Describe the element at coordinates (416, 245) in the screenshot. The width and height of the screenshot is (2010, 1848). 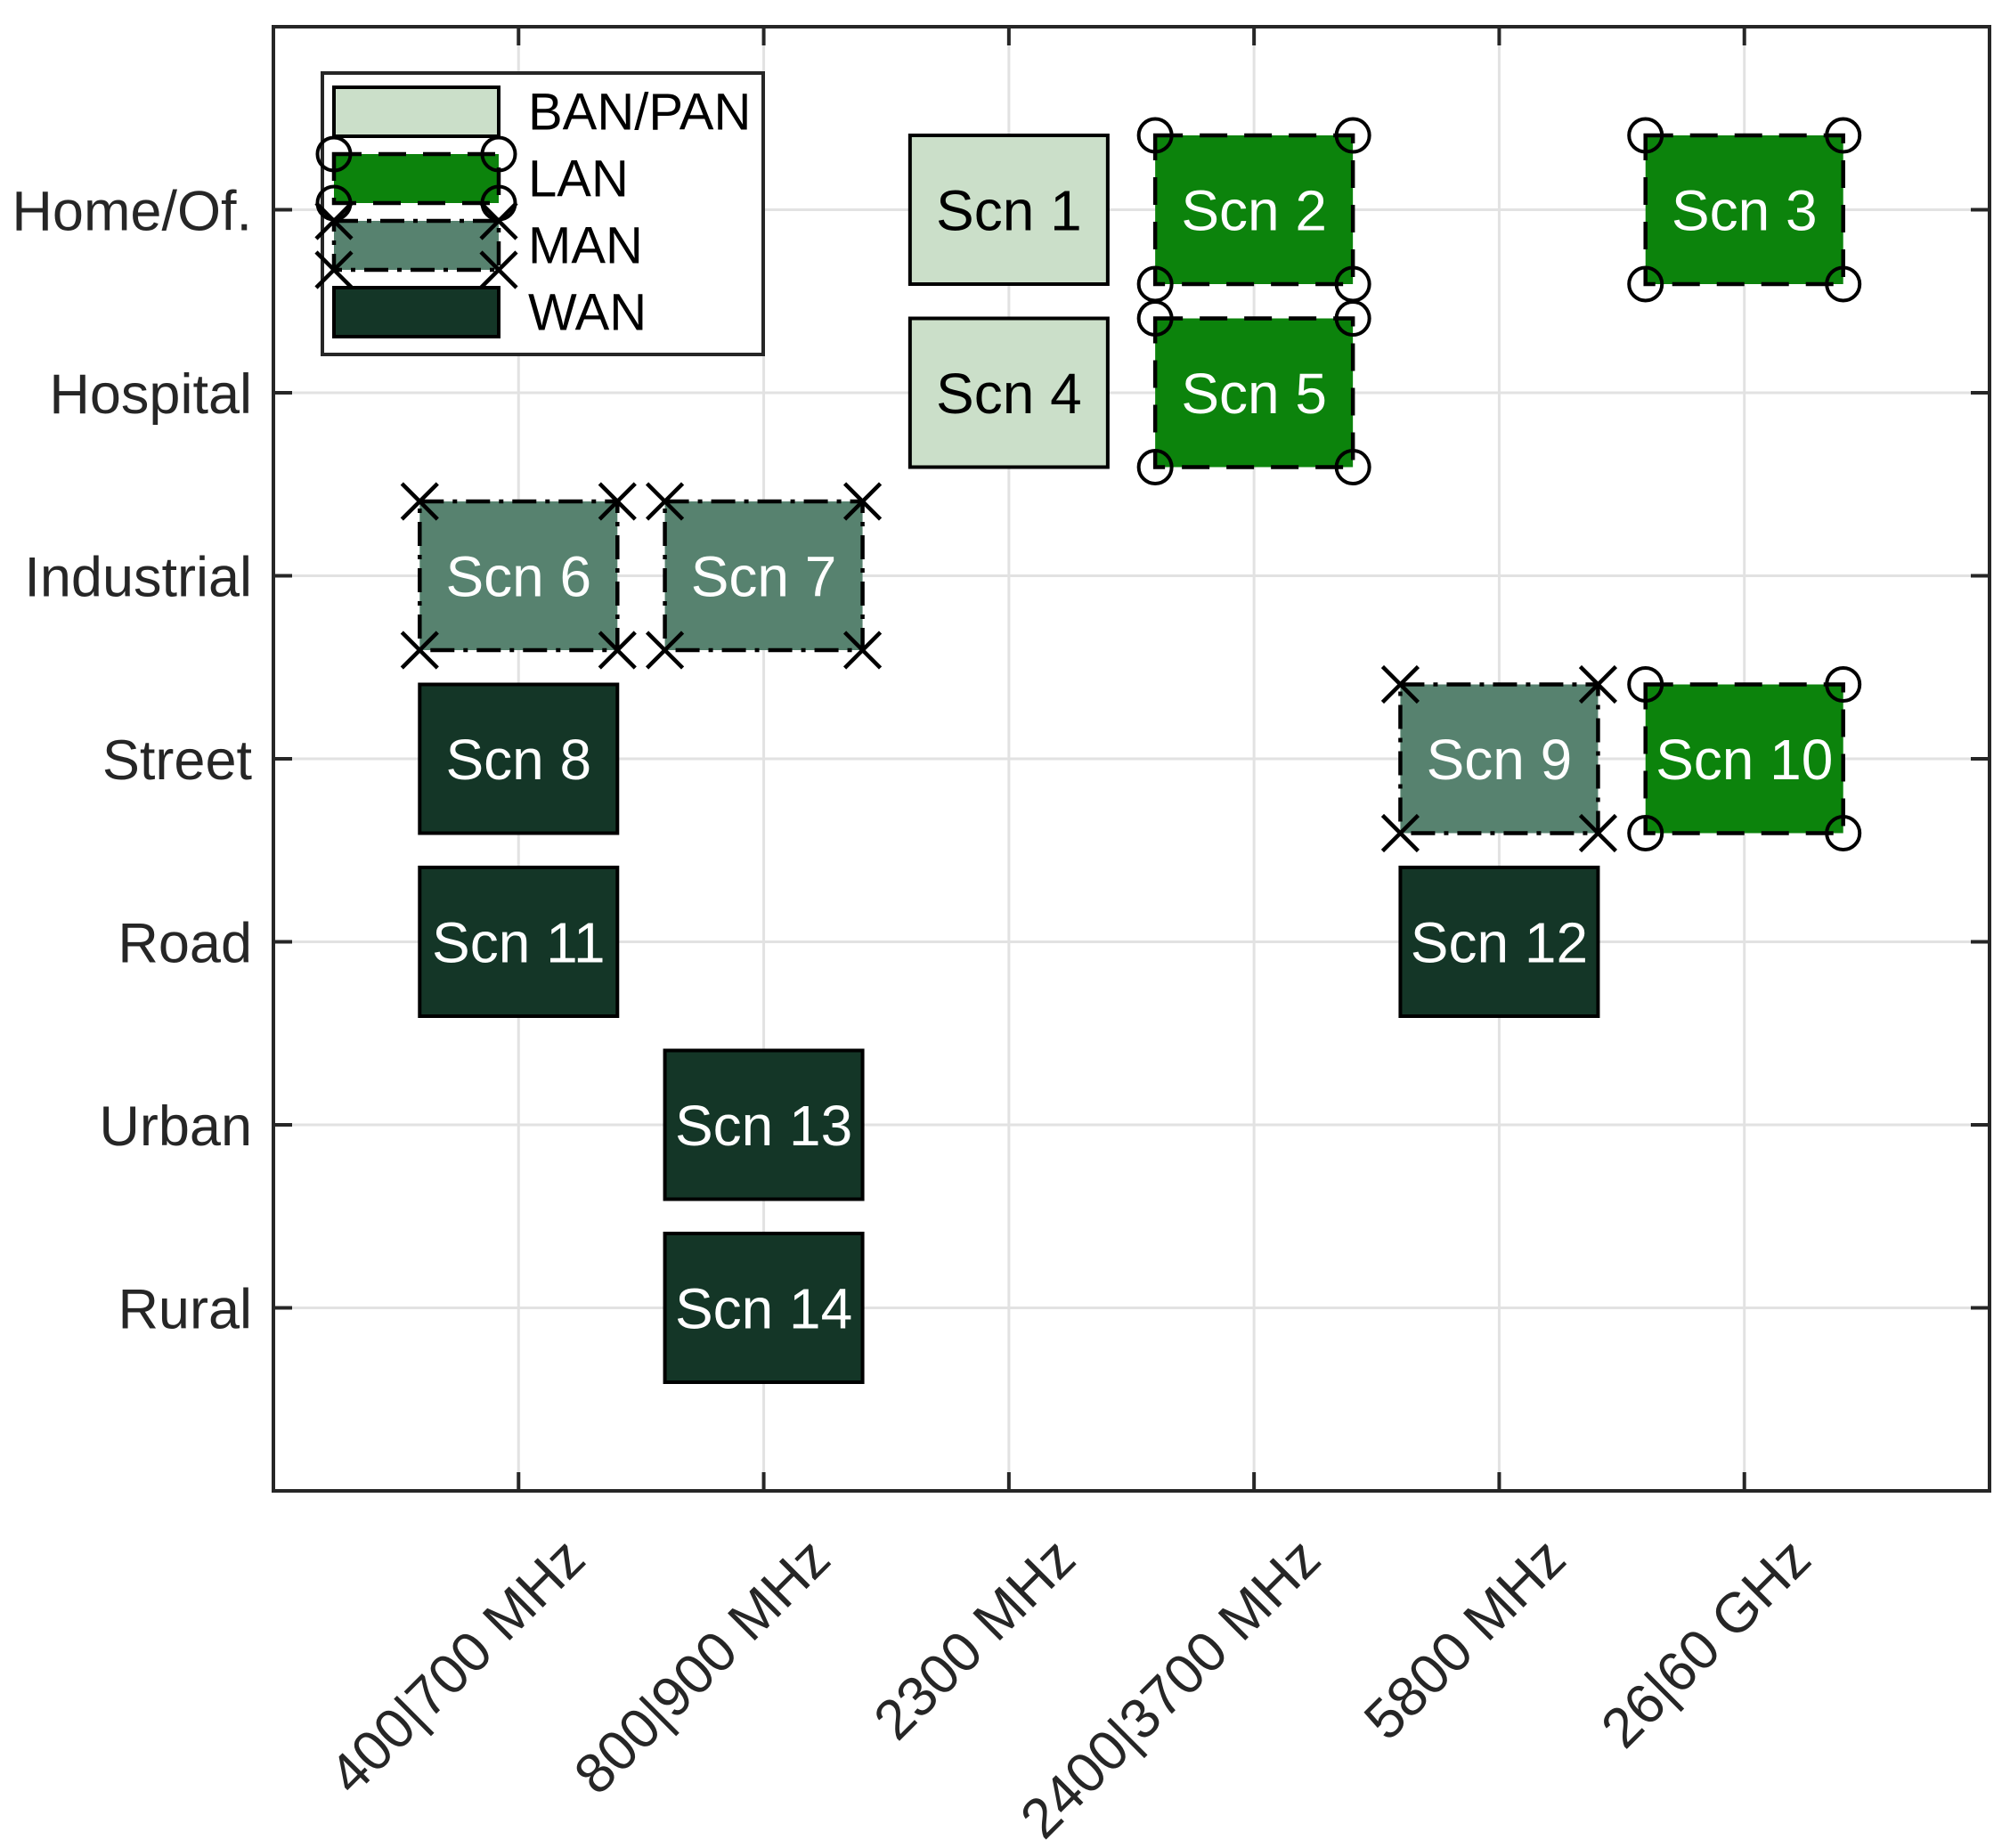
I see `legend-swatch-man` at that location.